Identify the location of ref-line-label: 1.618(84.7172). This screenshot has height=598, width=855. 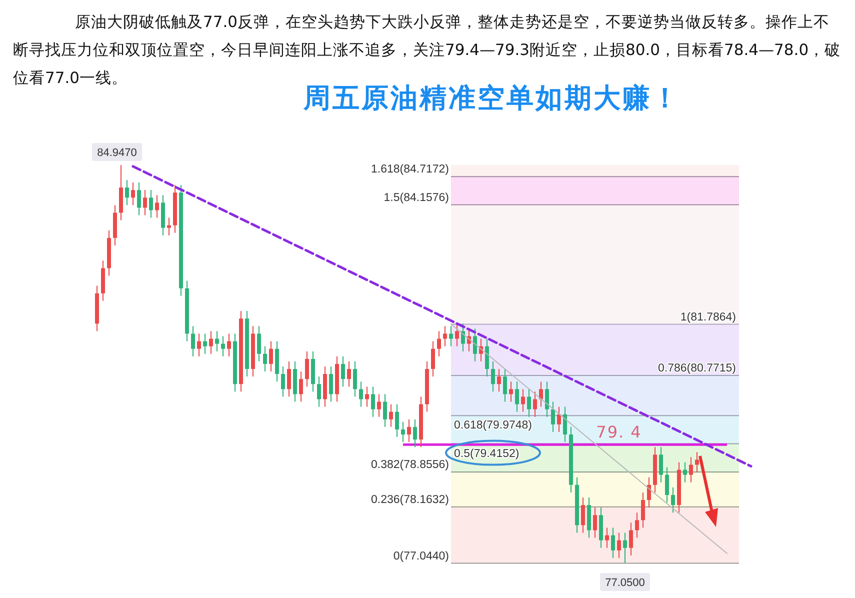
(410, 170).